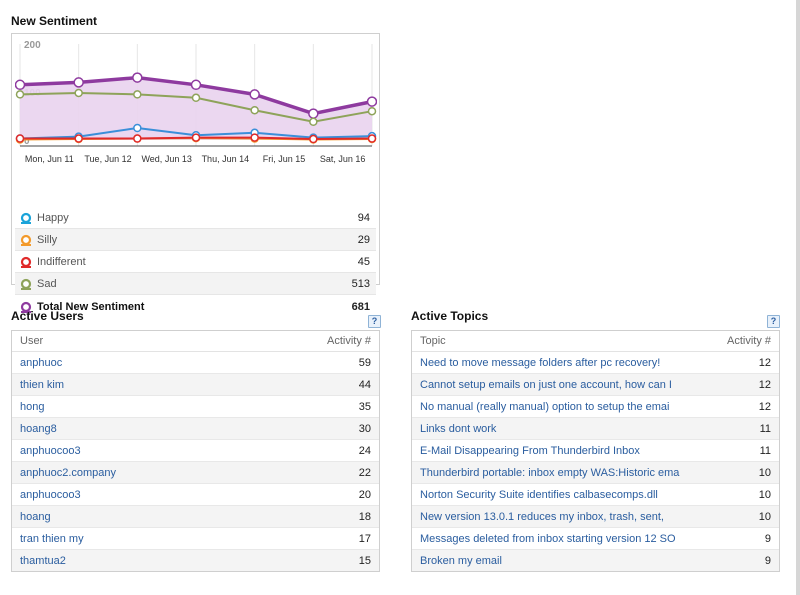 Image resolution: width=800 pixels, height=595 pixels. I want to click on table-row: hoang 18, so click(195, 517).